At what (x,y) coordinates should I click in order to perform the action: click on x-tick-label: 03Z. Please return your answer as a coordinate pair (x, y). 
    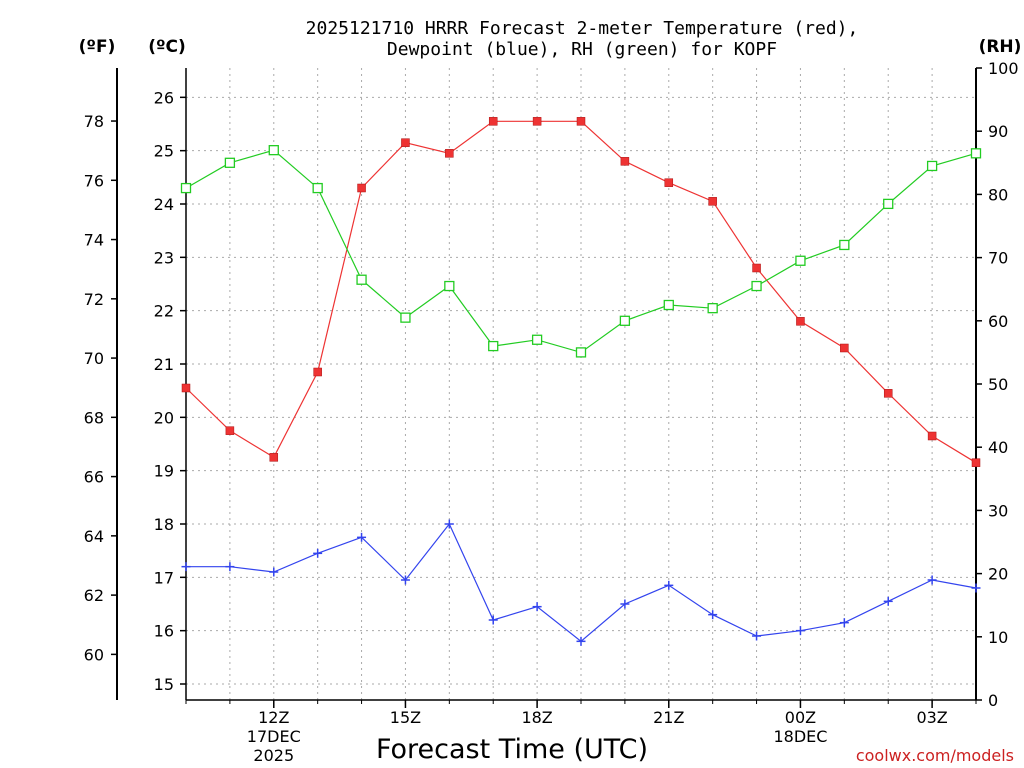
    Looking at the image, I should click on (931, 717).